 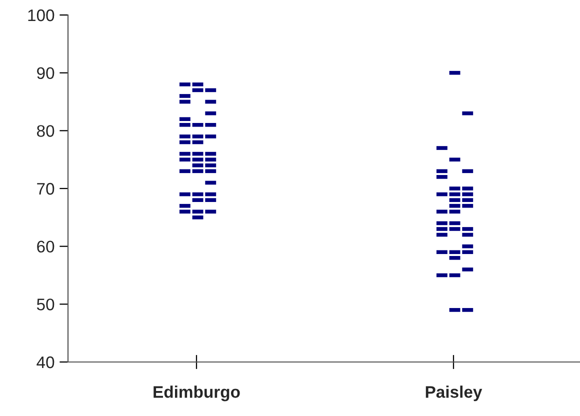 I want to click on y-tick-label: 100, so click(x=41, y=15).